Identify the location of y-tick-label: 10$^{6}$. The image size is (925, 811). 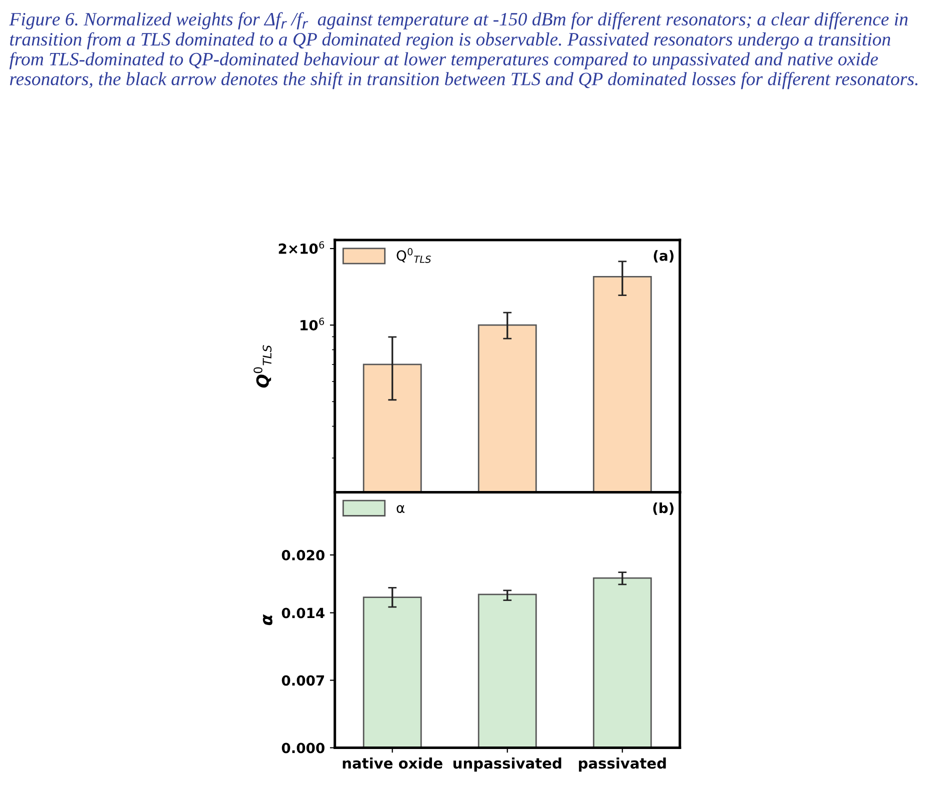
(312, 324).